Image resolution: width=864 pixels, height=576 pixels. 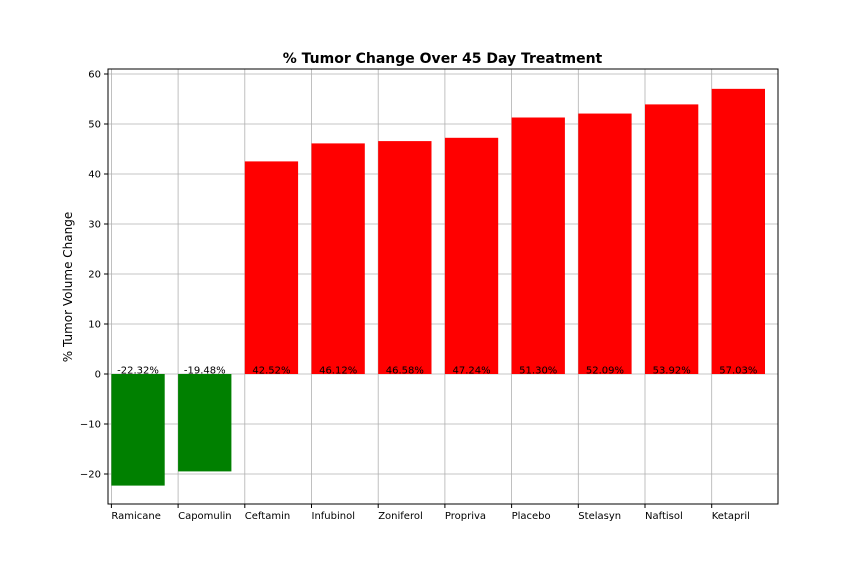 What do you see at coordinates (538, 371) in the screenshot?
I see `data-label-placebo: 51.30%` at bounding box center [538, 371].